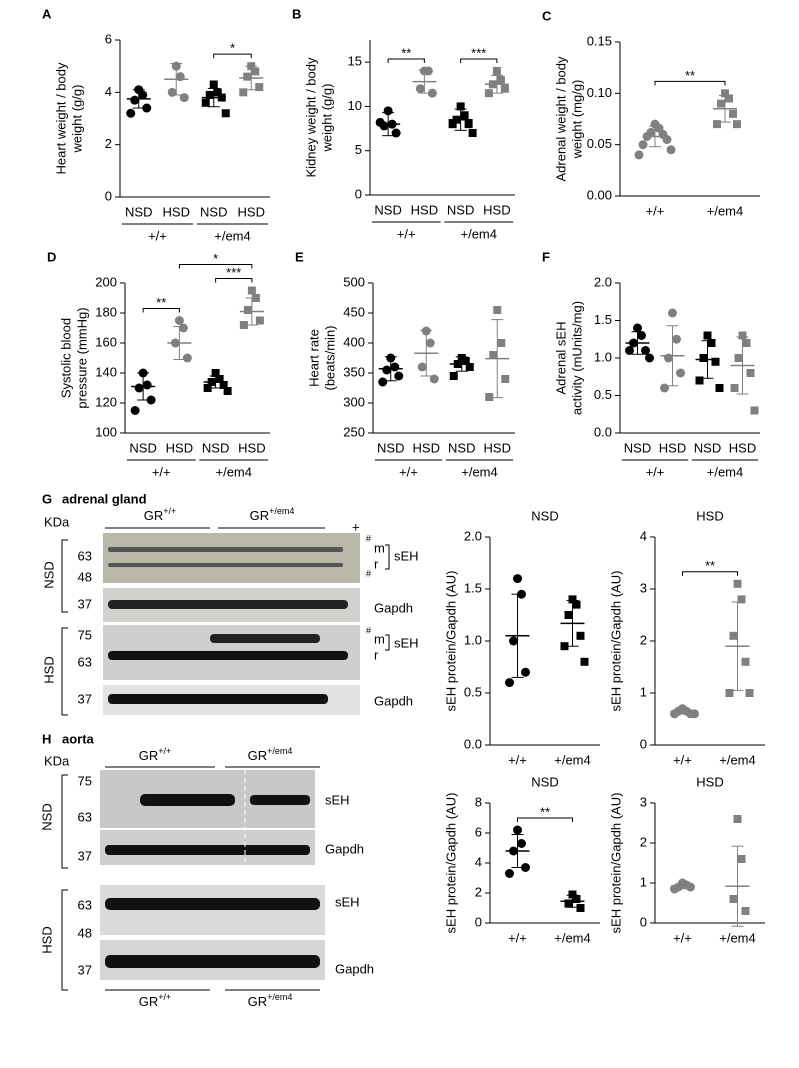 This screenshot has width=799, height=1068. What do you see at coordinates (354, 431) in the screenshot?
I see `y-tick-label: 250` at bounding box center [354, 431].